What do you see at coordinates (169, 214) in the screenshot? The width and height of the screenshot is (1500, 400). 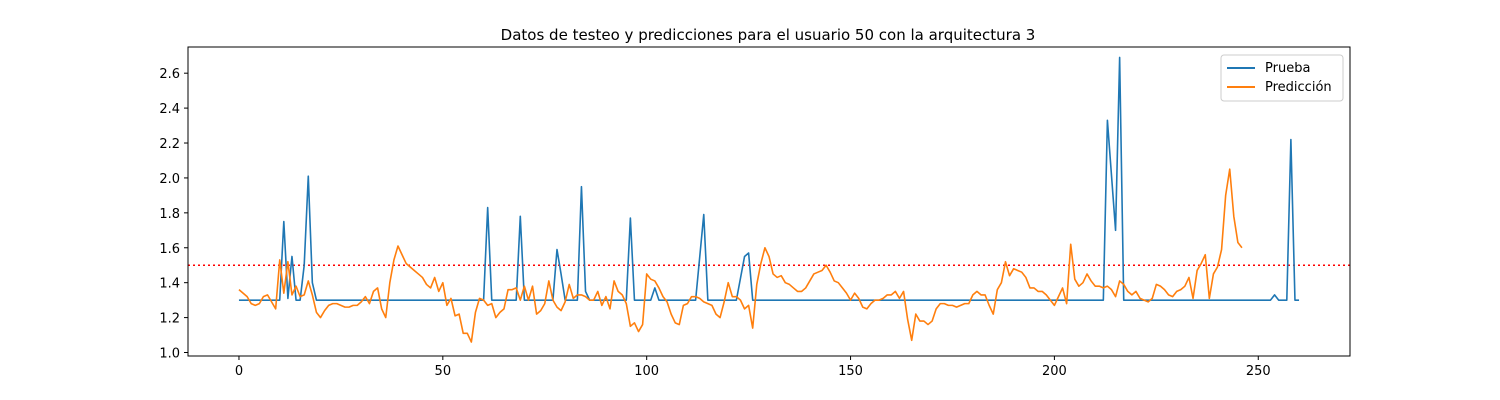 I see `y-tick-label: 1.8` at bounding box center [169, 214].